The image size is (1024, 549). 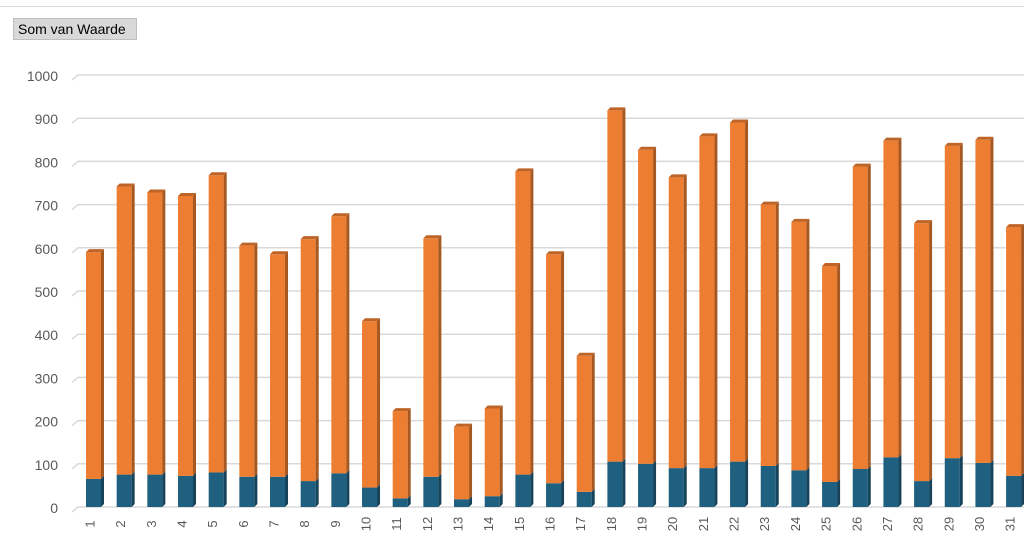 I want to click on y-tick-label: 800, so click(x=47, y=162).